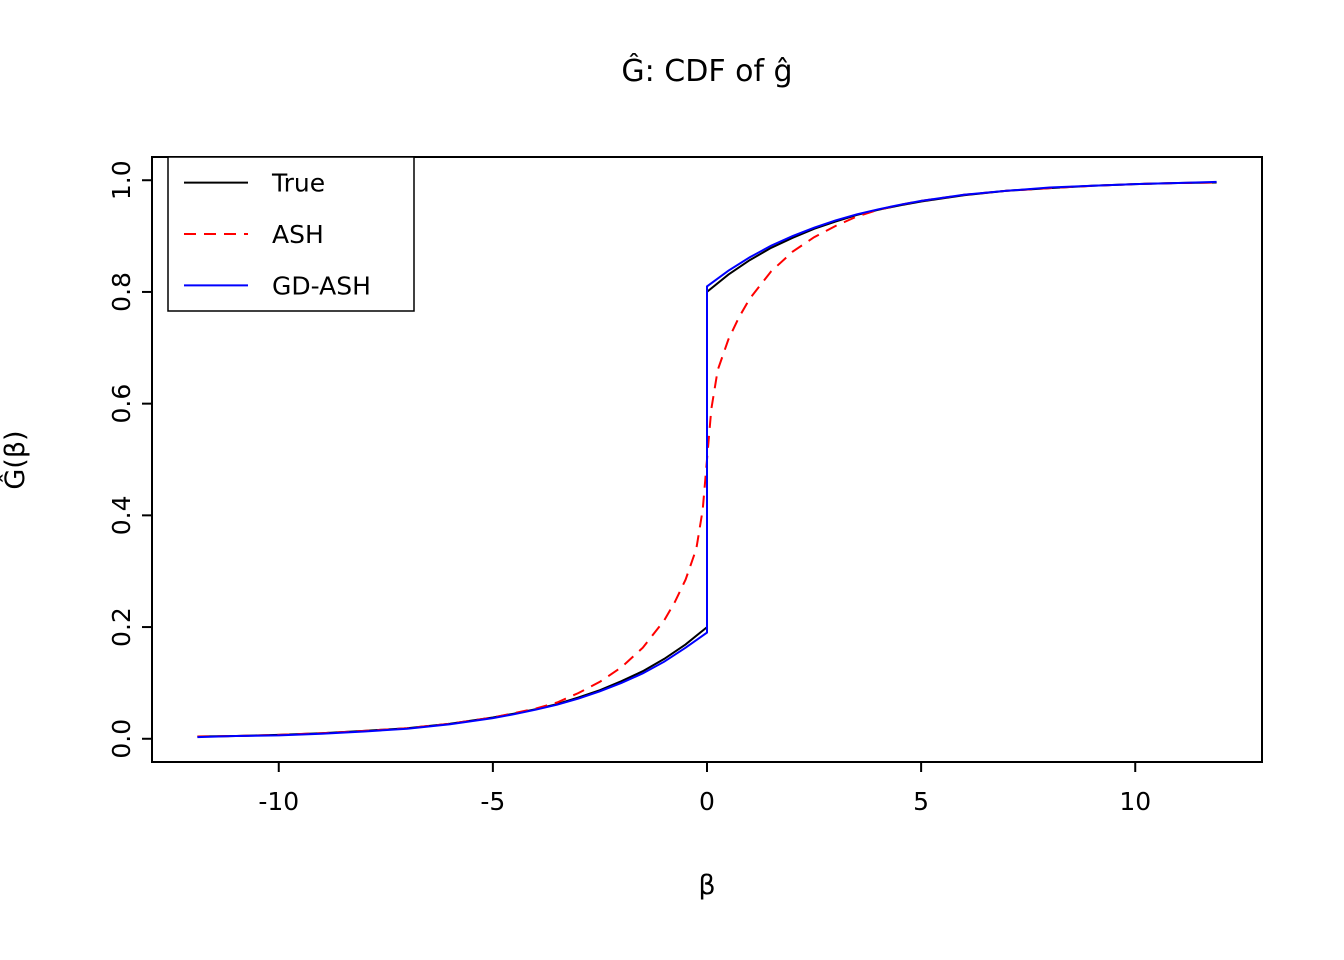 This screenshot has height=960, width=1344. Describe the element at coordinates (321, 285) in the screenshot. I see `legend-item-label: GD-ASH` at that location.